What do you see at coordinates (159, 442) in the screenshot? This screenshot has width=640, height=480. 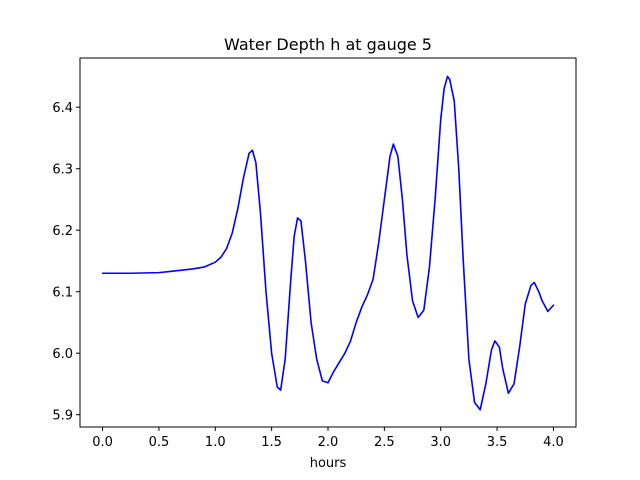 I see `x-tick-label: 0.5` at bounding box center [159, 442].